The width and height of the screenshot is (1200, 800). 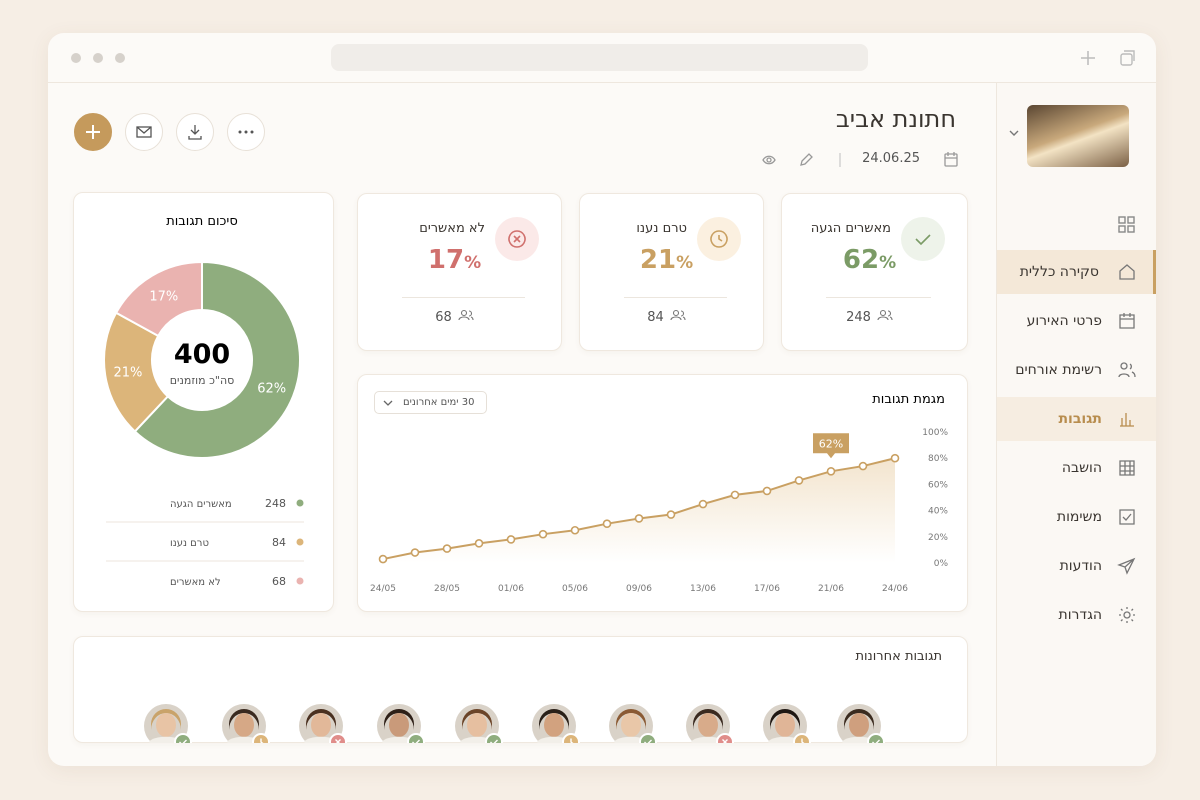 I want to click on slice-label: 62%, so click(x=271, y=389).